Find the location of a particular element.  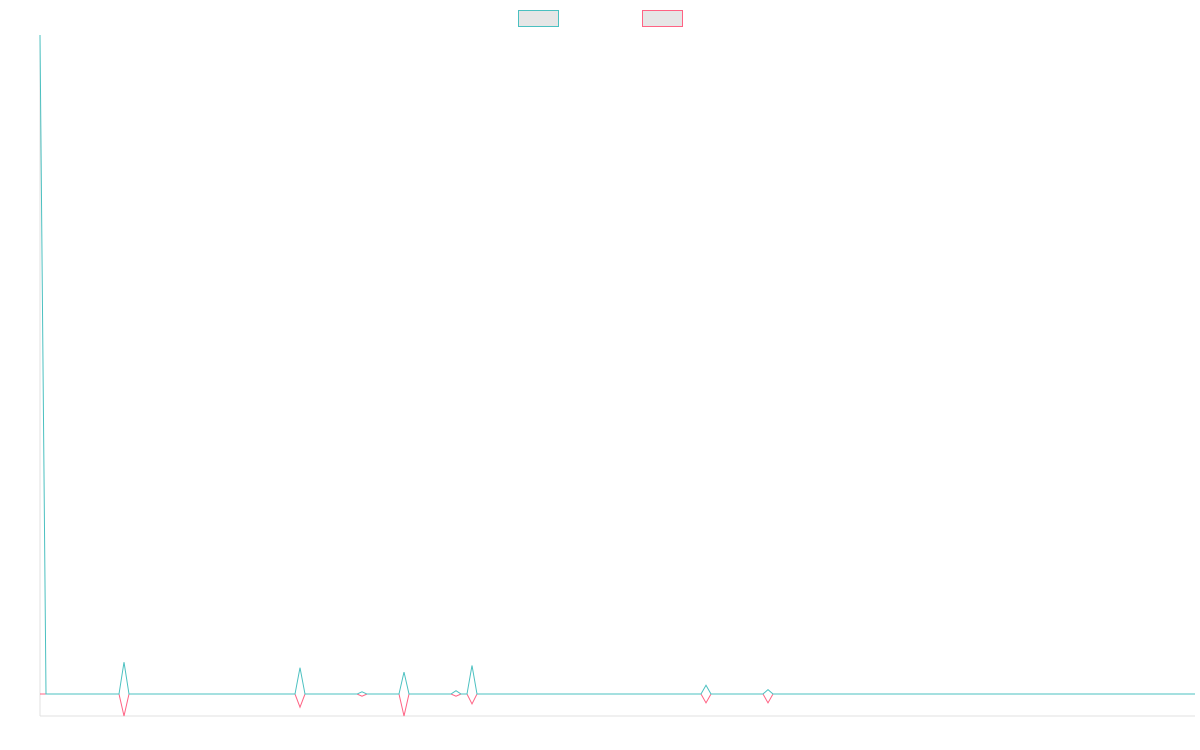

series-line is located at coordinates (617, 705).